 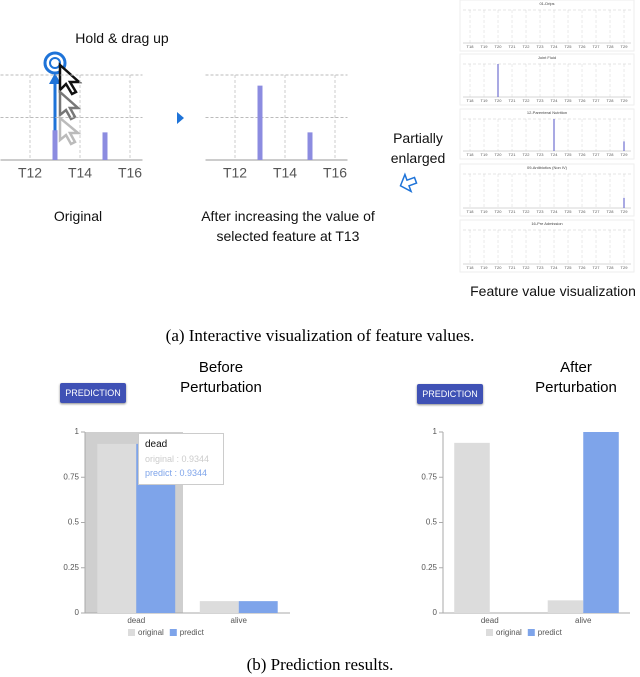 I want to click on x-tick-label: alive, so click(x=583, y=620).